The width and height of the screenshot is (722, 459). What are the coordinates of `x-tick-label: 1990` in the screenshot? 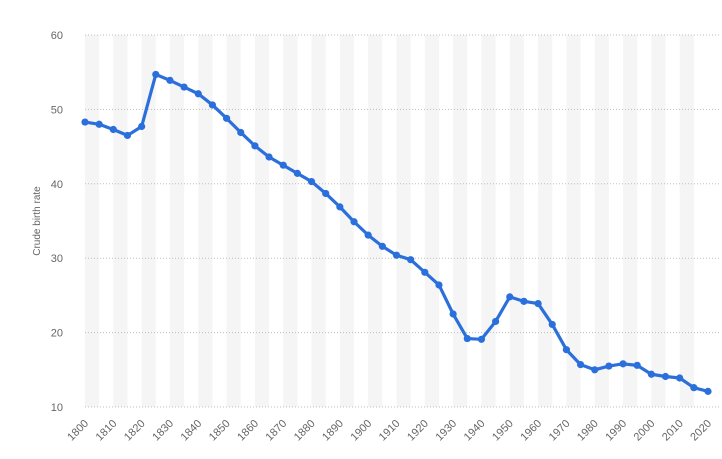 It's located at (616, 431).